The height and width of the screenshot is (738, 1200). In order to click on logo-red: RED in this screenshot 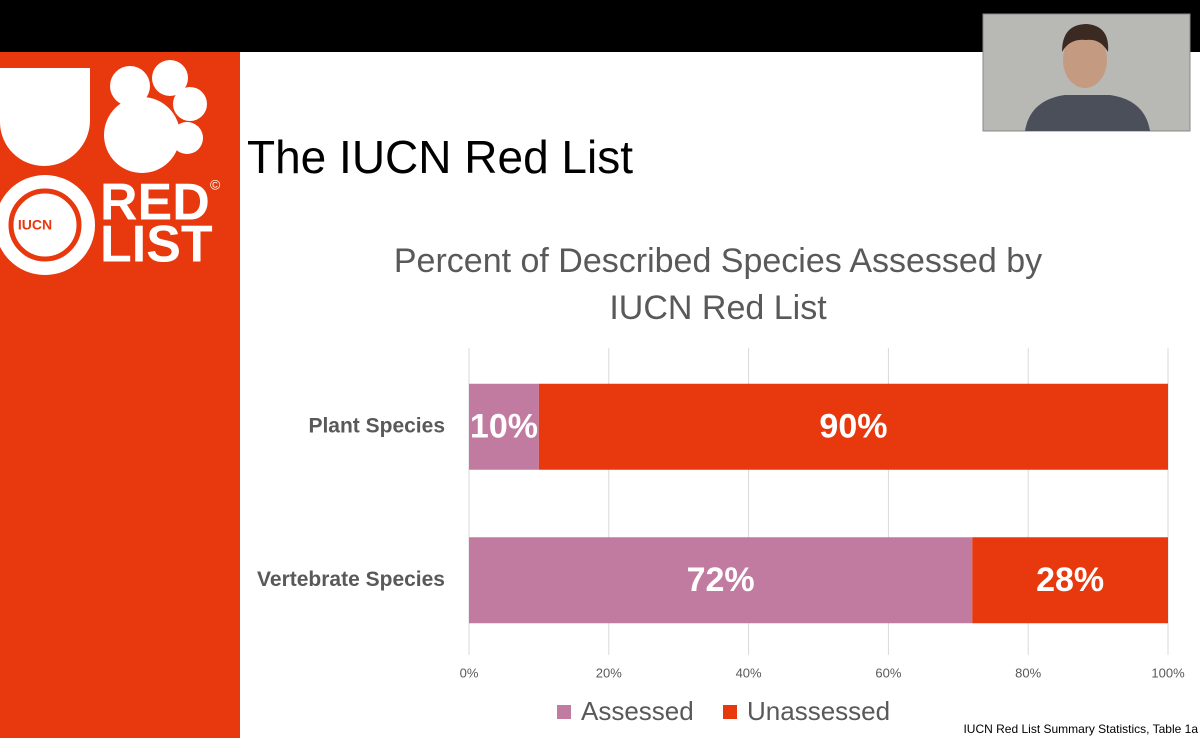, I will do `click(155, 203)`.